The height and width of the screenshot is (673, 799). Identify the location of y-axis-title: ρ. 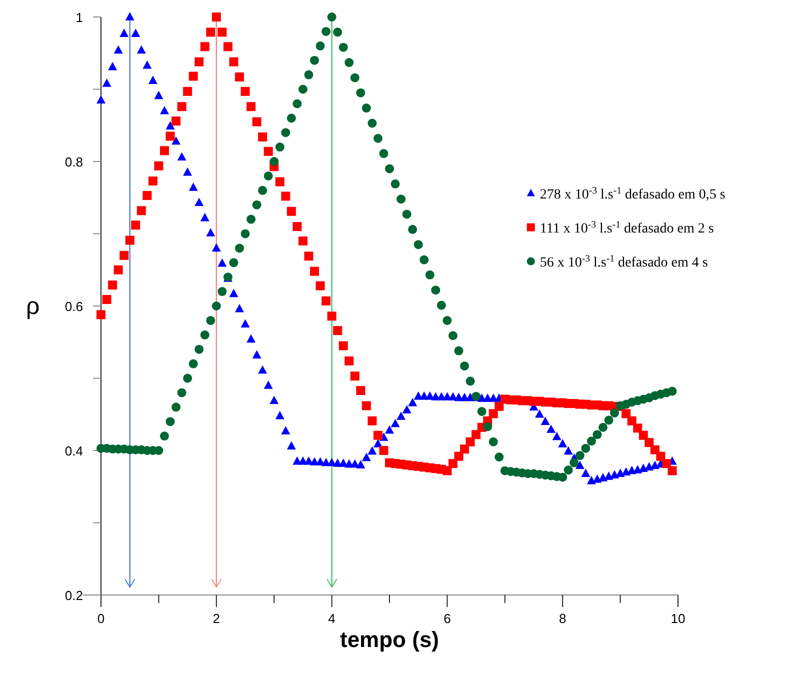
(33, 306).